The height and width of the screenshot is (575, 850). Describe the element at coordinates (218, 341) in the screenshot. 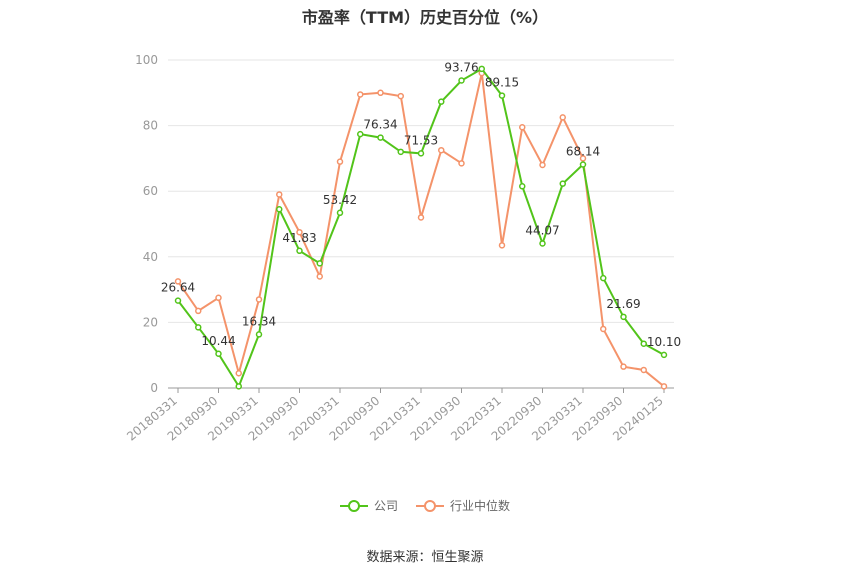

I see `data-label: 10.44` at that location.